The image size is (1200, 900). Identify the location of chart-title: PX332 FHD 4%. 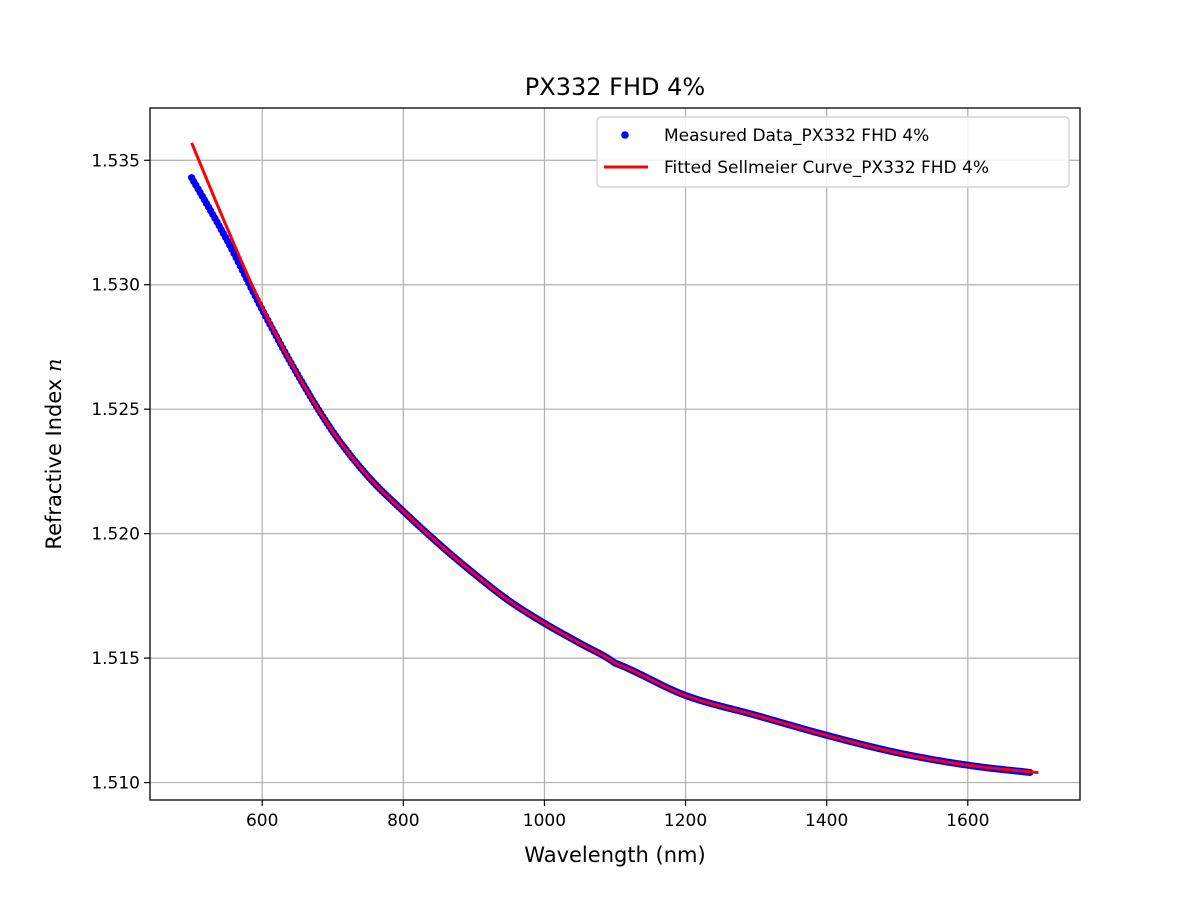
(615, 87).